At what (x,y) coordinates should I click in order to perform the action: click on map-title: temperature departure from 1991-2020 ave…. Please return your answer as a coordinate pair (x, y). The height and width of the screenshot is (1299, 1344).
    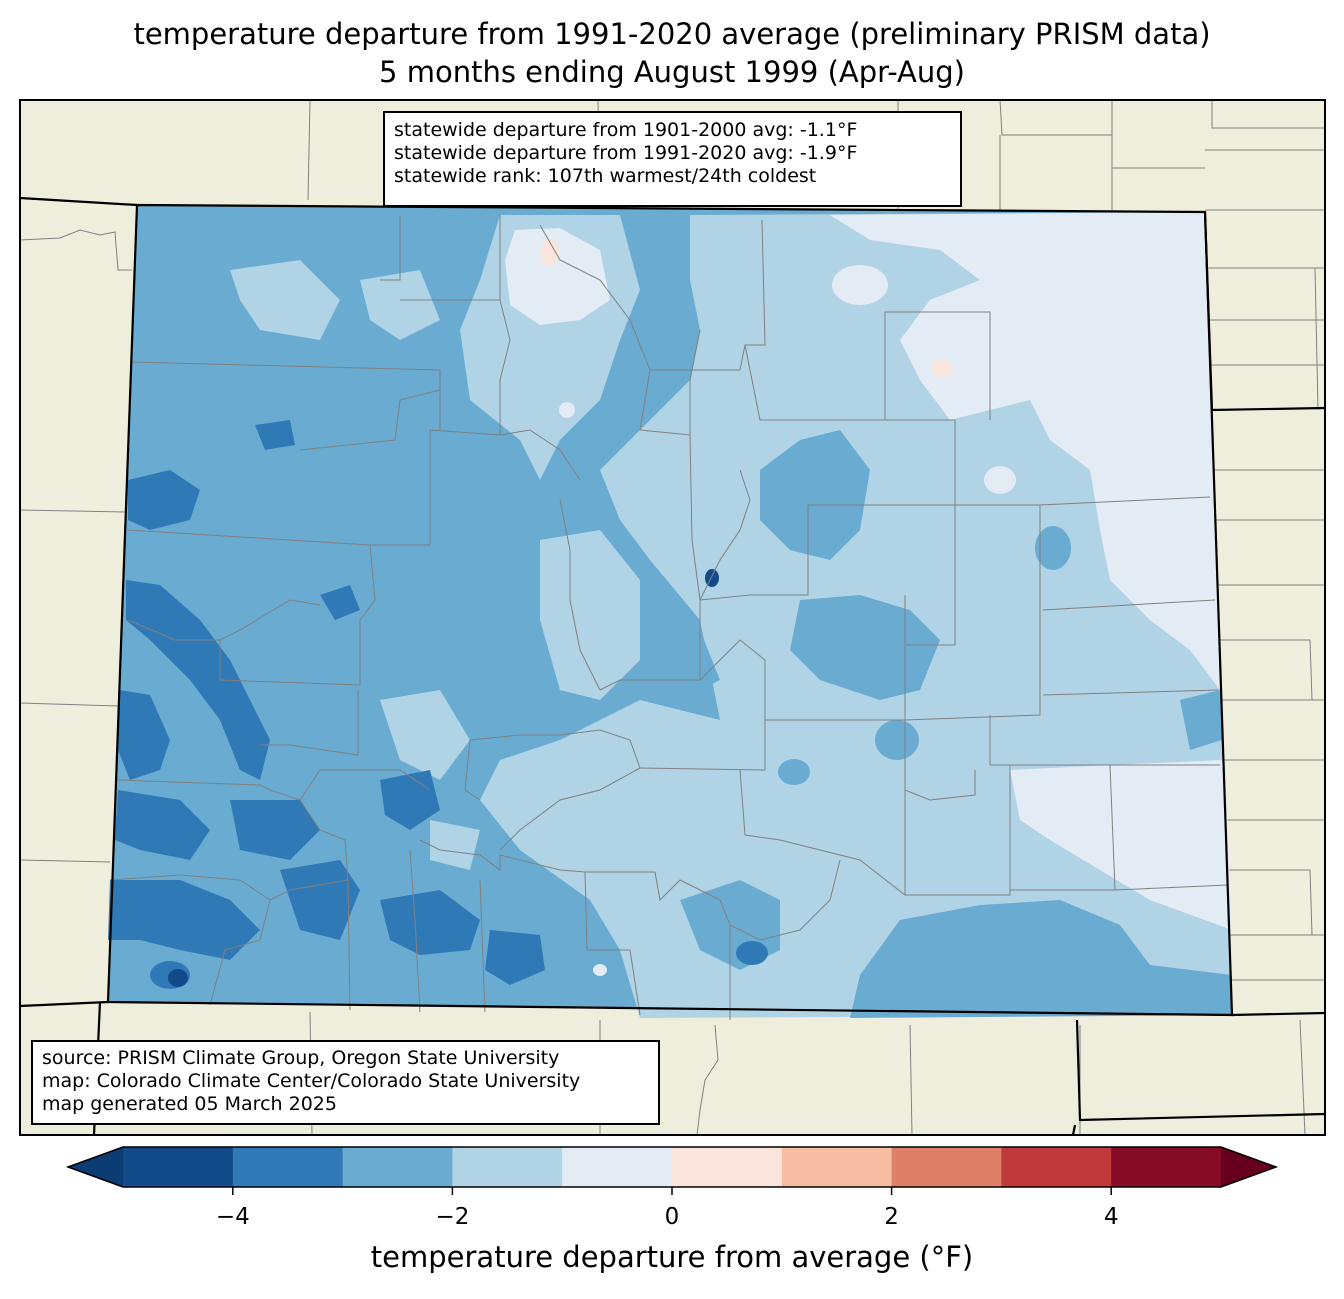
    Looking at the image, I should click on (672, 34).